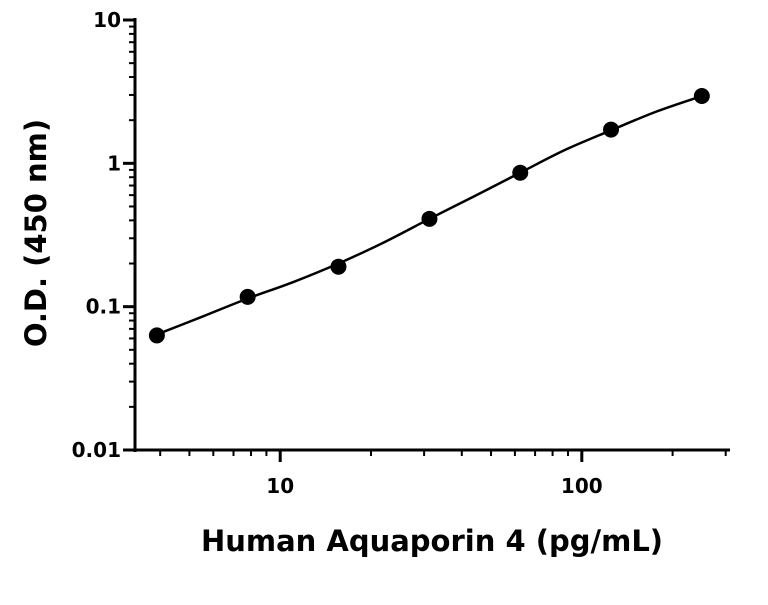  Describe the element at coordinates (432, 541) in the screenshot. I see `x-axis-title: Human Aquaporin 4 (pg/mL)` at that location.